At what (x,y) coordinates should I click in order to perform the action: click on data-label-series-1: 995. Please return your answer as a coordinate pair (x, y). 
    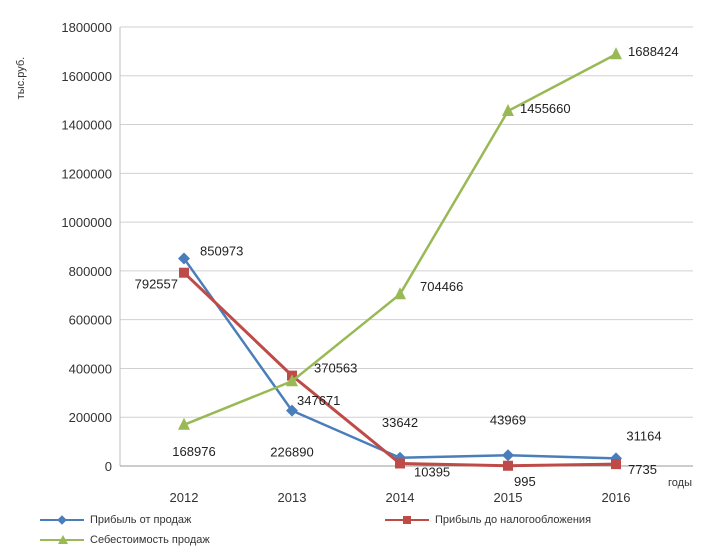
    Looking at the image, I should click on (525, 481).